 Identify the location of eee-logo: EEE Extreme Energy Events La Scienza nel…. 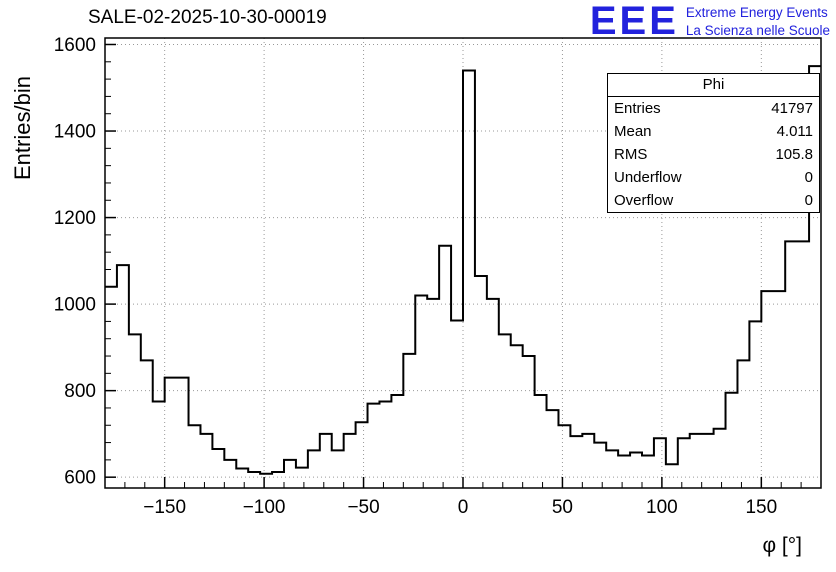
(709, 21).